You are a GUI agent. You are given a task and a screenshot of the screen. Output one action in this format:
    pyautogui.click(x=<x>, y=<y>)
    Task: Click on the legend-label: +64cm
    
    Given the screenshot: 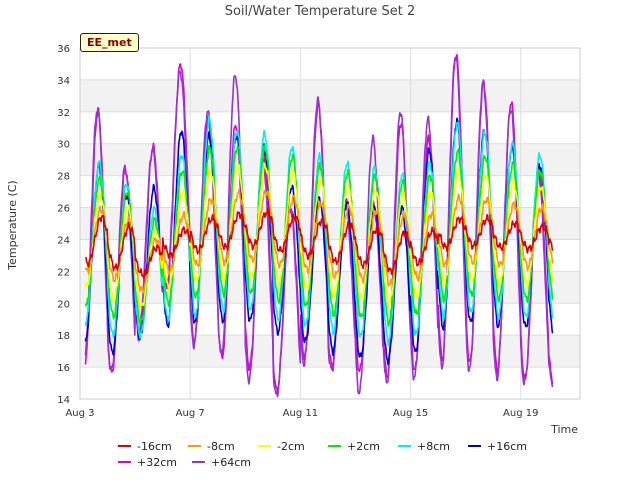 What is the action you would take?
    pyautogui.click(x=231, y=462)
    